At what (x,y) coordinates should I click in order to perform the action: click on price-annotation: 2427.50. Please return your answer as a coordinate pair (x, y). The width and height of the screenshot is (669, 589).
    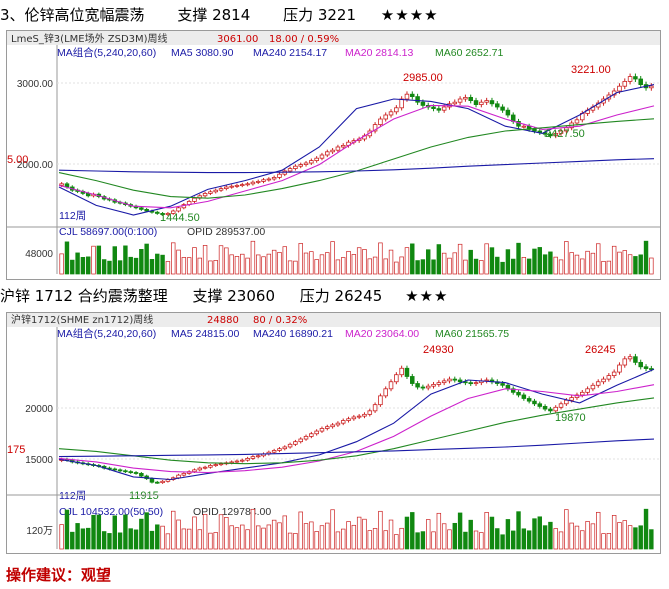
    Looking at the image, I should click on (565, 134).